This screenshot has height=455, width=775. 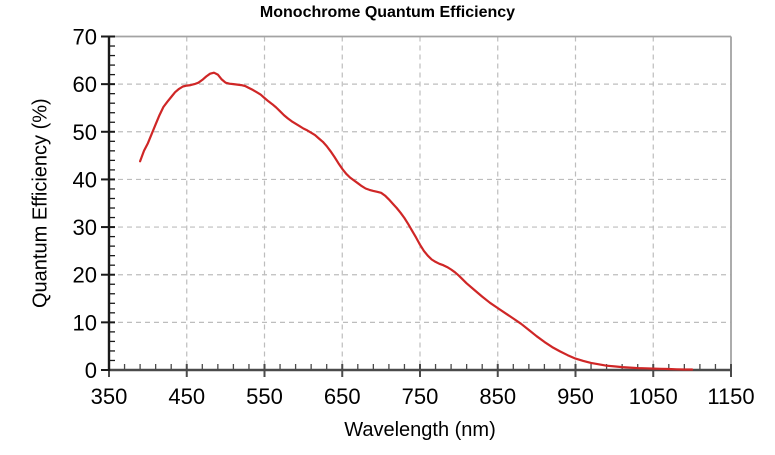 What do you see at coordinates (40, 203) in the screenshot?
I see `y-axis-title: Quantum Efficiency (%)` at bounding box center [40, 203].